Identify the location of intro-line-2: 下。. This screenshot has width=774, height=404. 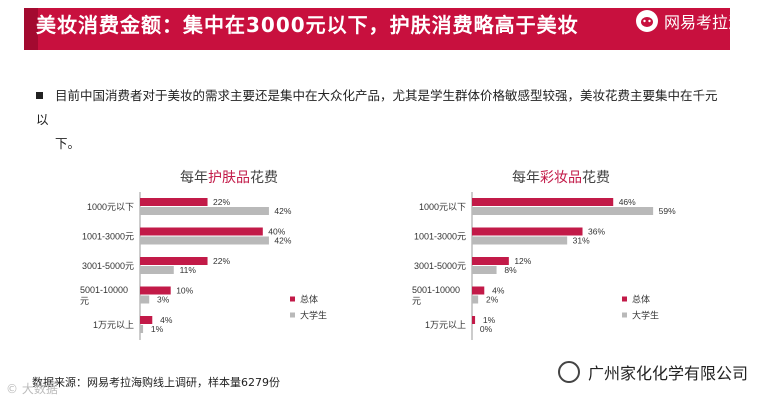
(68, 143).